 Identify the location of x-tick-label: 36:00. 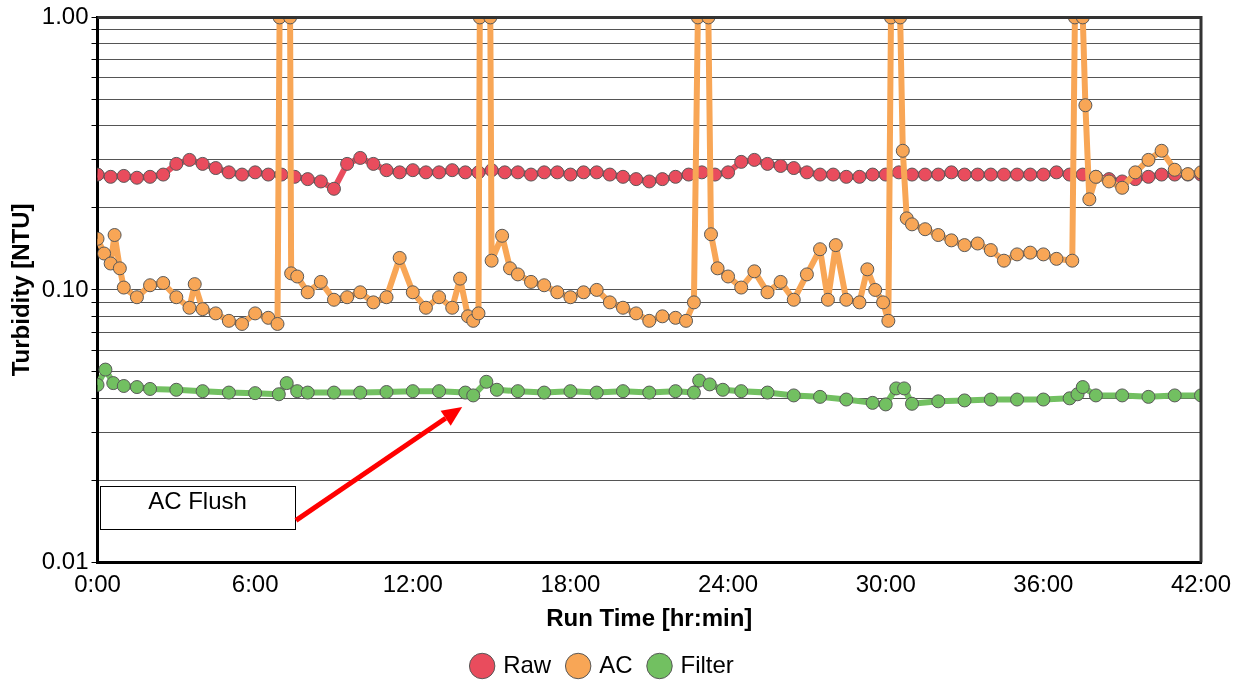
(1043, 584).